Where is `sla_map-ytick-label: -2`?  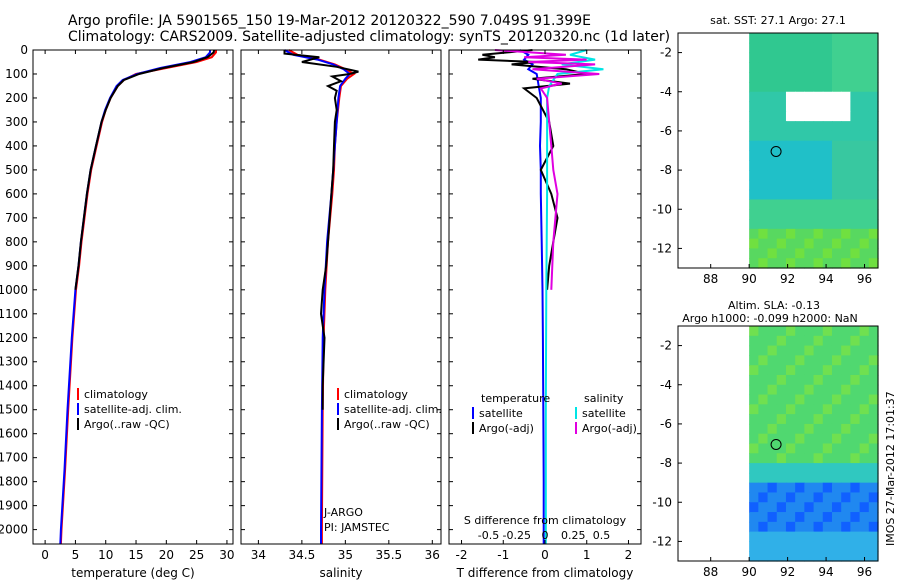 sla_map-ytick-label: -2 is located at coordinates (666, 346).